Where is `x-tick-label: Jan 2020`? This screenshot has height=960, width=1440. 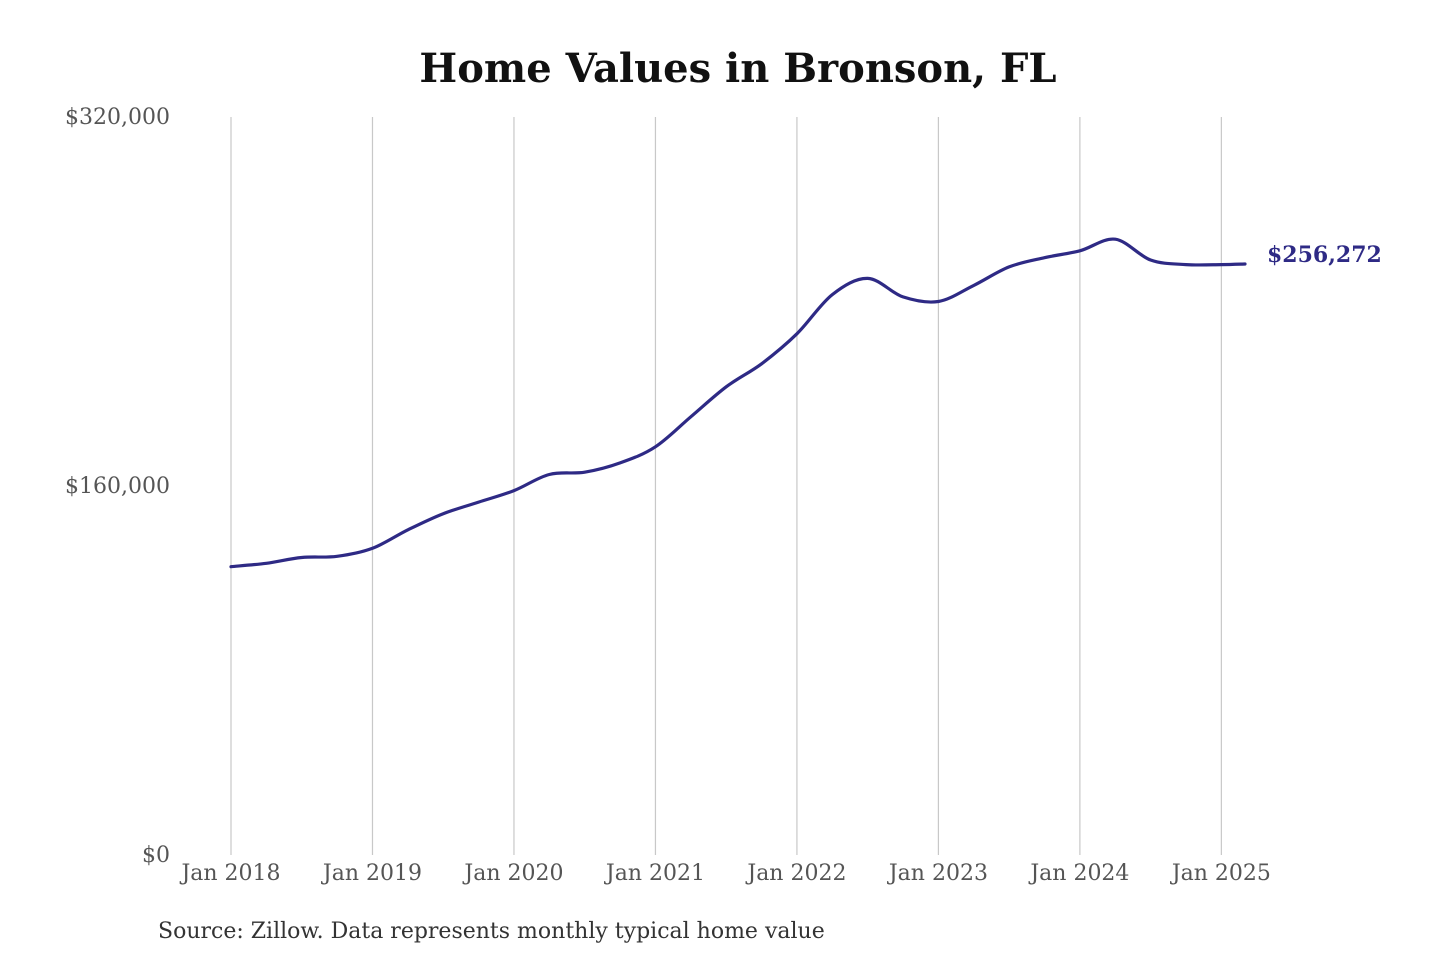
x-tick-label: Jan 2020 is located at coordinates (512, 873).